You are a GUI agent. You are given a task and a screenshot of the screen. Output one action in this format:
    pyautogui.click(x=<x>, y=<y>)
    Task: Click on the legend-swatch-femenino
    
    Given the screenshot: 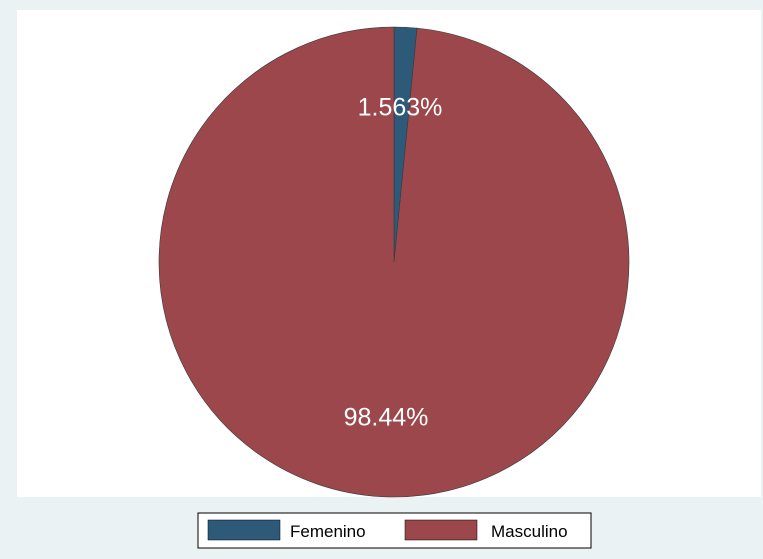 What is the action you would take?
    pyautogui.click(x=244, y=530)
    